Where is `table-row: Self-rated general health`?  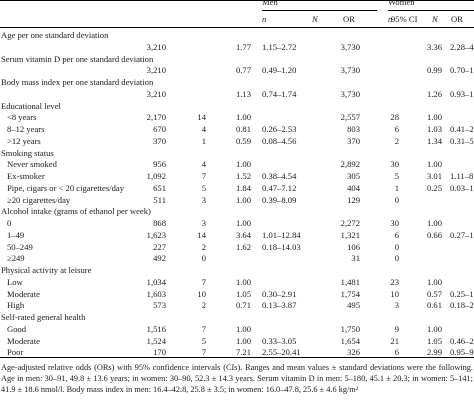 table-row: Self-rated general health is located at coordinates (237, 317).